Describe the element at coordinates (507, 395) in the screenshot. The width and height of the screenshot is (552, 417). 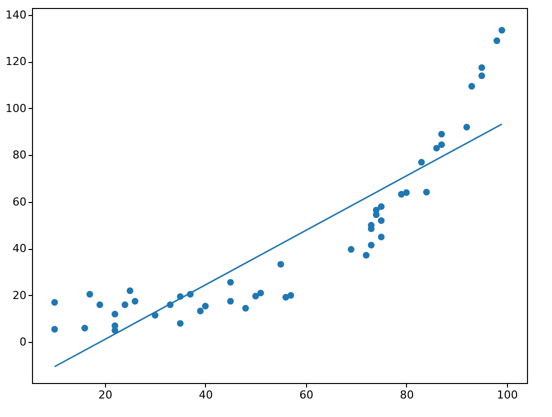
I see `x-tick-label: 100` at that location.